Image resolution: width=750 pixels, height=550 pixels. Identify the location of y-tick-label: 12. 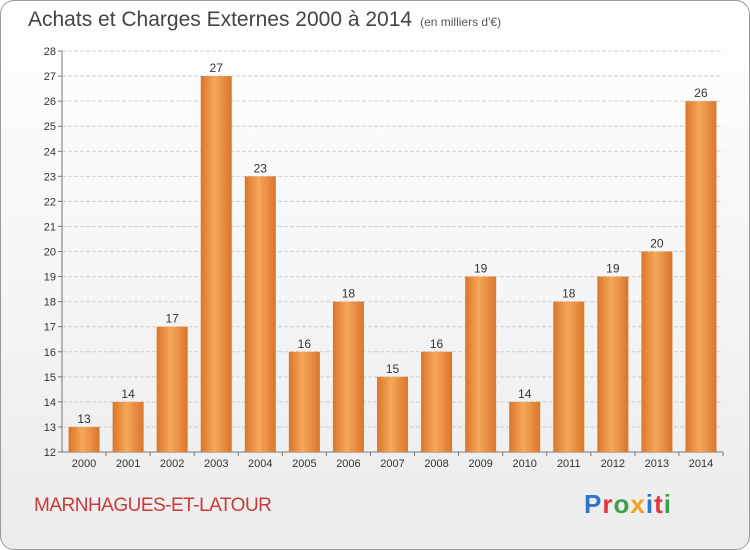
(50, 453).